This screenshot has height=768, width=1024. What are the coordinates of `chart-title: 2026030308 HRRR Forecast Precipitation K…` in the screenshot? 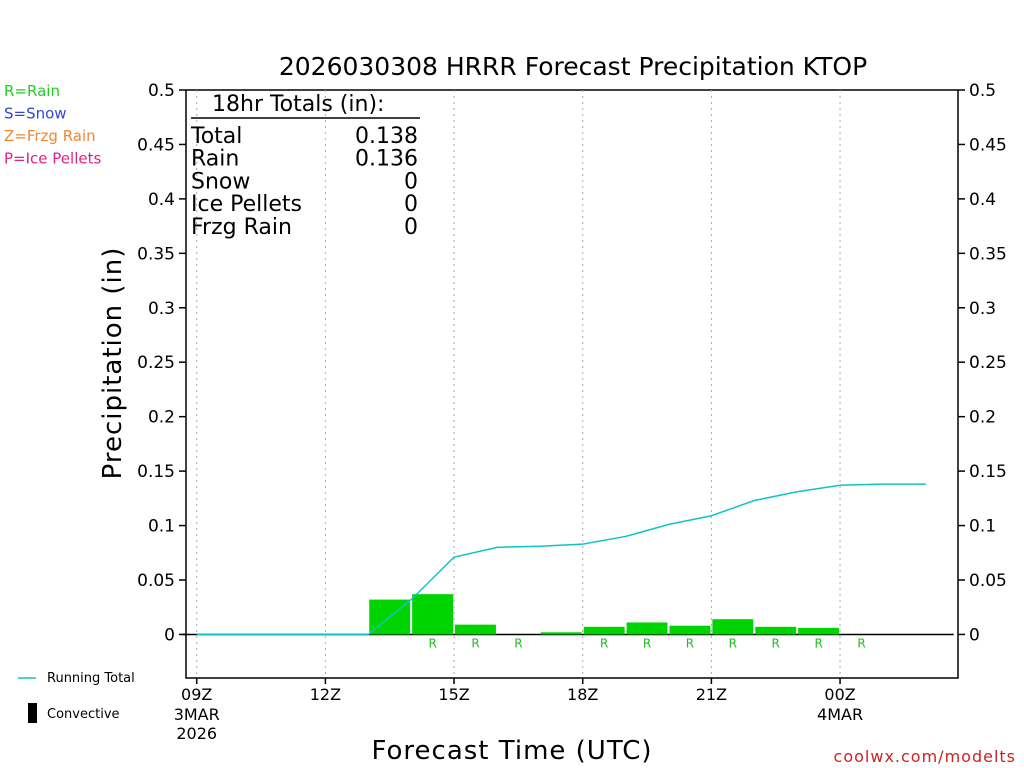 It's located at (573, 66).